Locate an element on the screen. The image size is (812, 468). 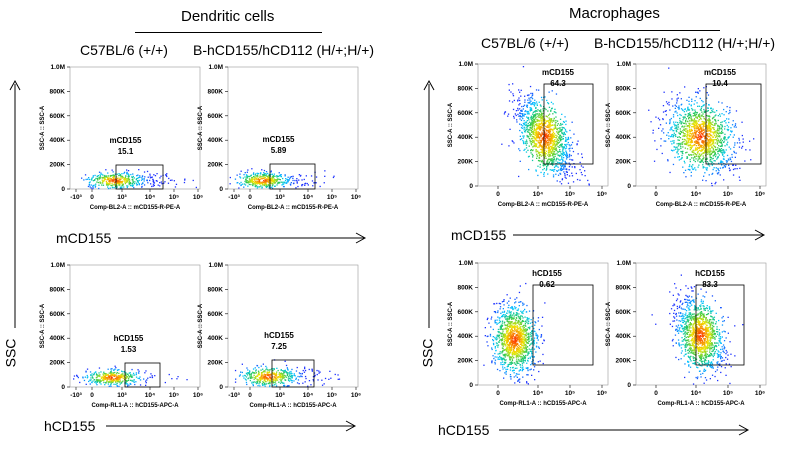
x-label-mcd155-mac: mCD155 is located at coordinates (479, 235).